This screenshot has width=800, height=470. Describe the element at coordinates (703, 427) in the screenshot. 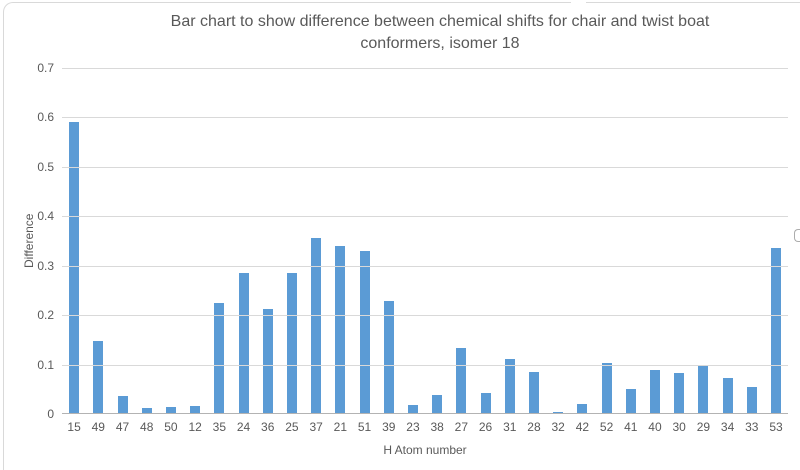

I see `x-tick-label: 29` at that location.